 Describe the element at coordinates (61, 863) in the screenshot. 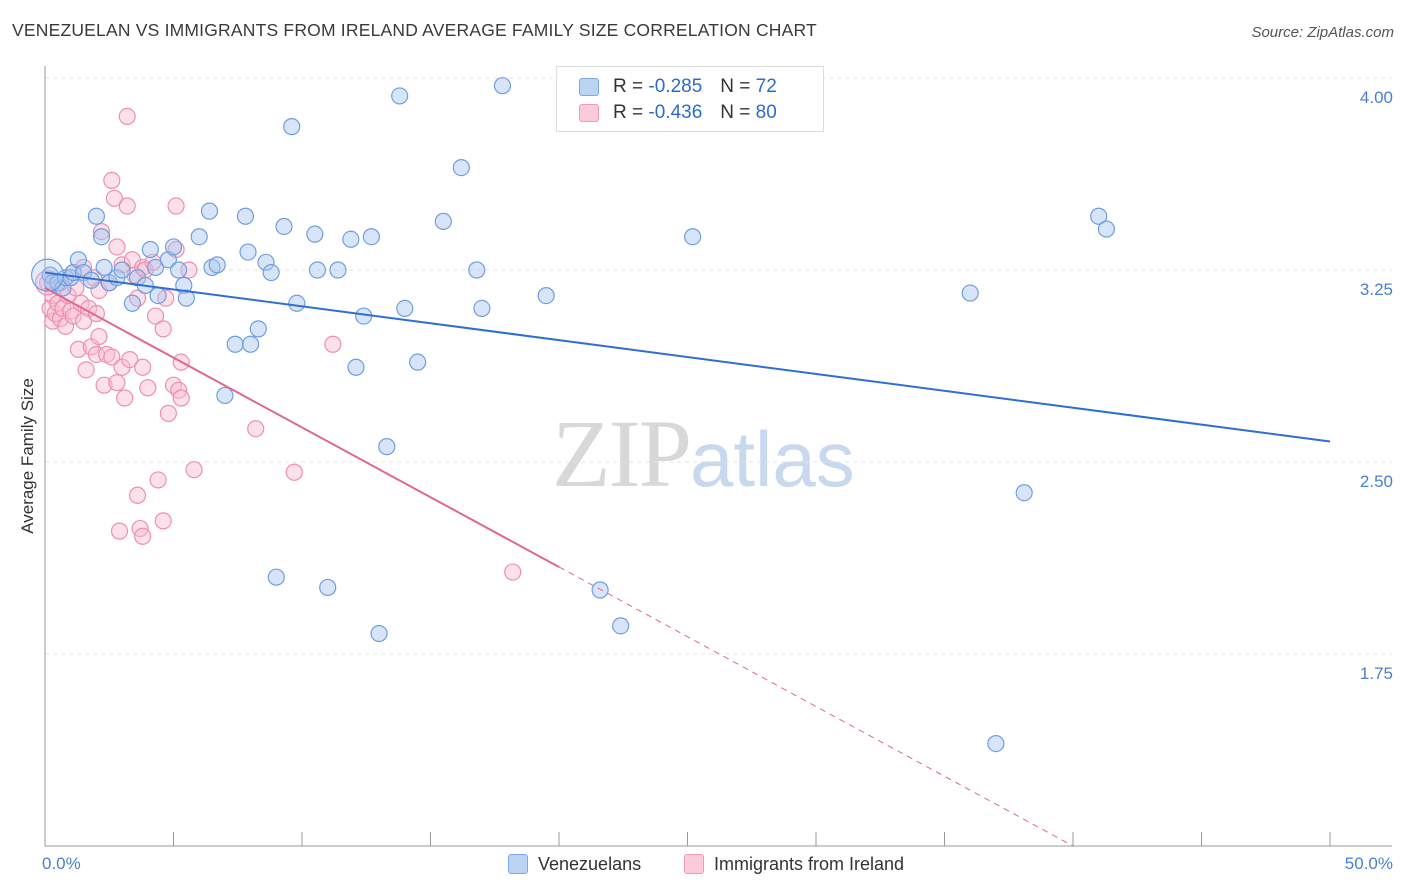

I see `x-tick-label-min: 0.0%` at that location.